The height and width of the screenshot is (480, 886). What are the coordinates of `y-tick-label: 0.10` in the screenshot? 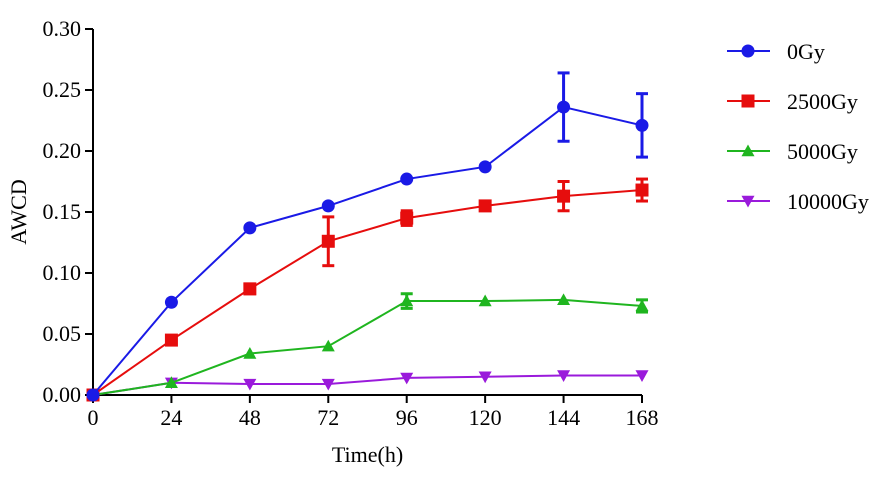 It's located at (62, 272).